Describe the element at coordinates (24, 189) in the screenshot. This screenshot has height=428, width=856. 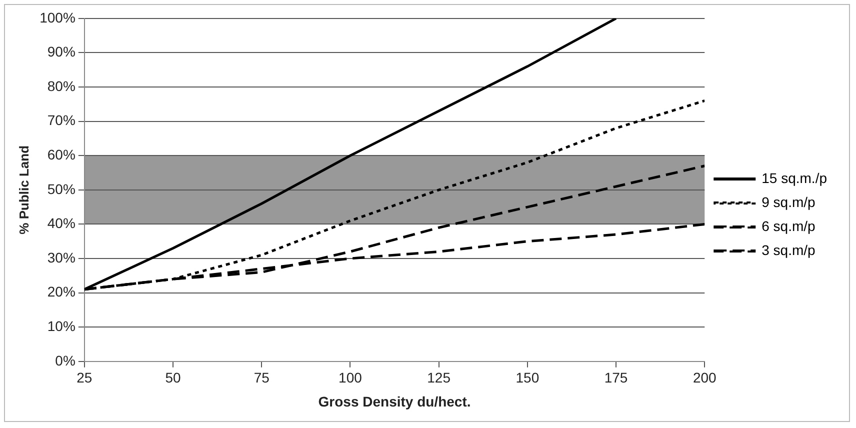
I see `y-axis-title: % Public Land` at that location.